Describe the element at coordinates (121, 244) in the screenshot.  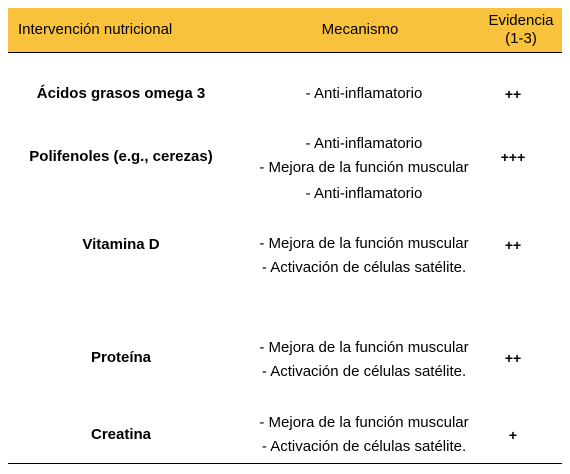
I see `row-name-vitamina-d: Vitamina D` at that location.